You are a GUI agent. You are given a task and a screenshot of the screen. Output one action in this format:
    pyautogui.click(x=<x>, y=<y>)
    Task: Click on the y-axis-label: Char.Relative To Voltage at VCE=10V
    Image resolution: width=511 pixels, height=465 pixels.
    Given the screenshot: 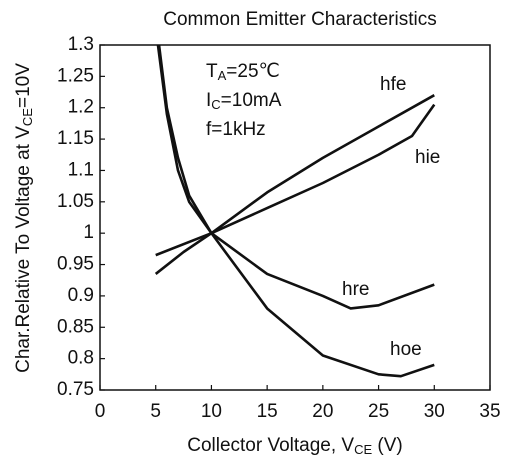 What is the action you would take?
    pyautogui.click(x=24, y=218)
    